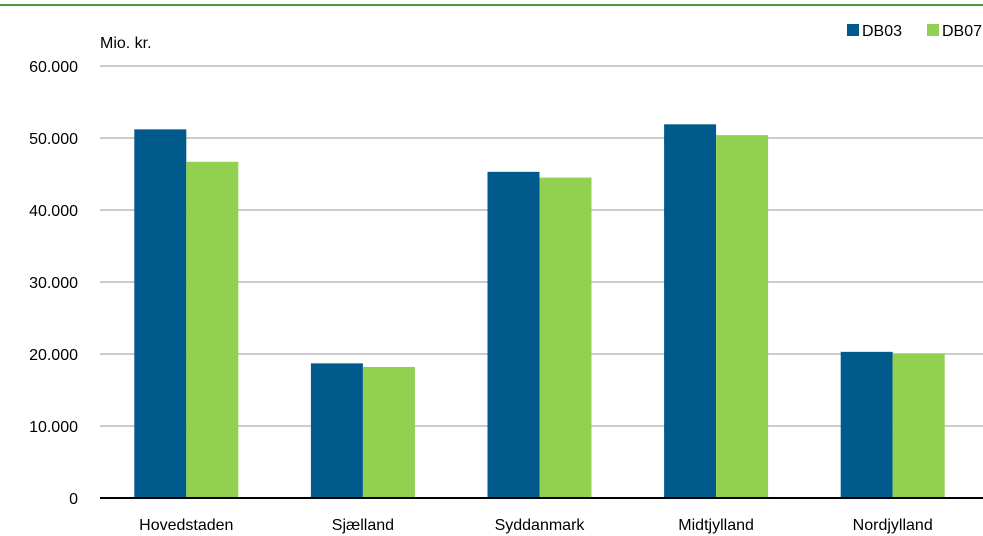  I want to click on y-axis-tick-labels: 0 10.000 20.000 30.000 40.000 50.000 60.000, so click(53, 283).